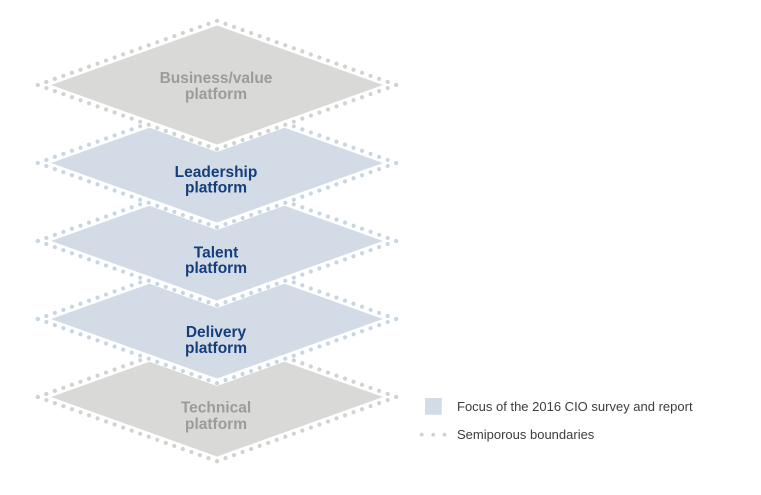 The height and width of the screenshot is (495, 761). What do you see at coordinates (216, 172) in the screenshot?
I see `svg-text: Leadership` at bounding box center [216, 172].